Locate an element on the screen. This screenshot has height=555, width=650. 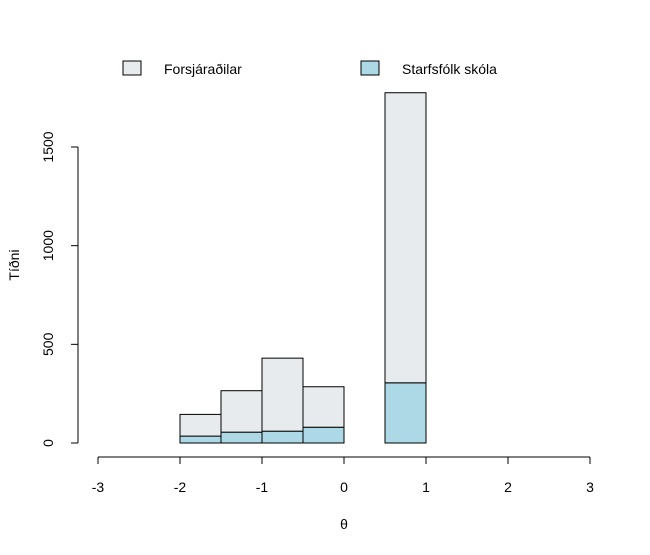
legend: Forsjáraðilar Starfsfólk skóla is located at coordinates (309, 68).